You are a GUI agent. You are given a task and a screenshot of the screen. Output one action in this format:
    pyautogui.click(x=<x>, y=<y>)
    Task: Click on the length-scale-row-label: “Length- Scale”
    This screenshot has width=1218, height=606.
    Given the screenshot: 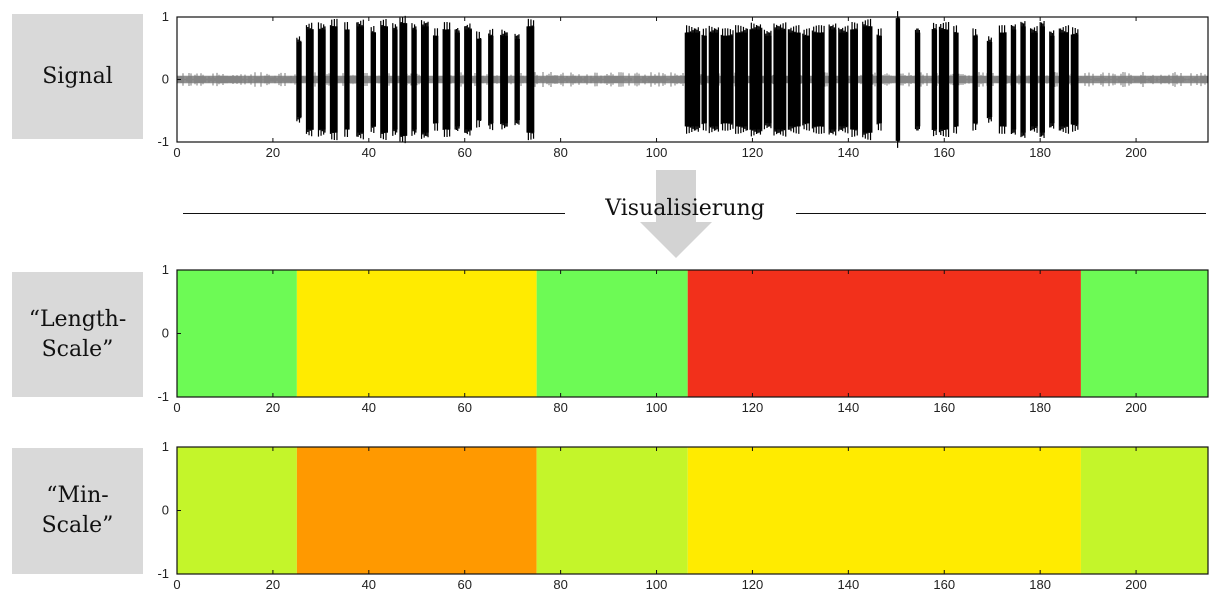 What is the action you would take?
    pyautogui.click(x=77, y=334)
    